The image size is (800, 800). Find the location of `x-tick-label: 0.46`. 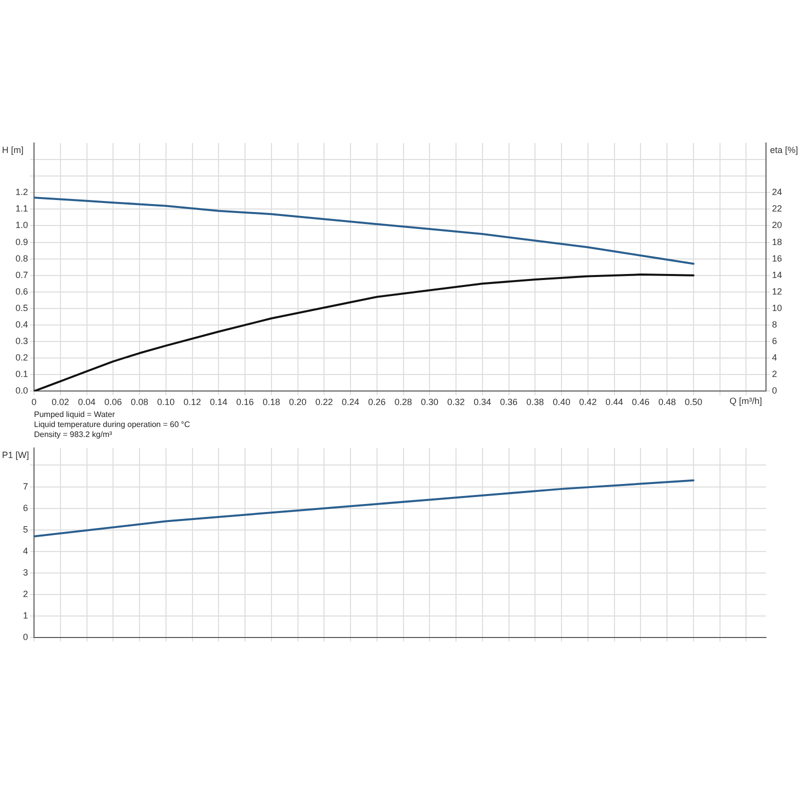

x-tick-label: 0.46 is located at coordinates (641, 402).